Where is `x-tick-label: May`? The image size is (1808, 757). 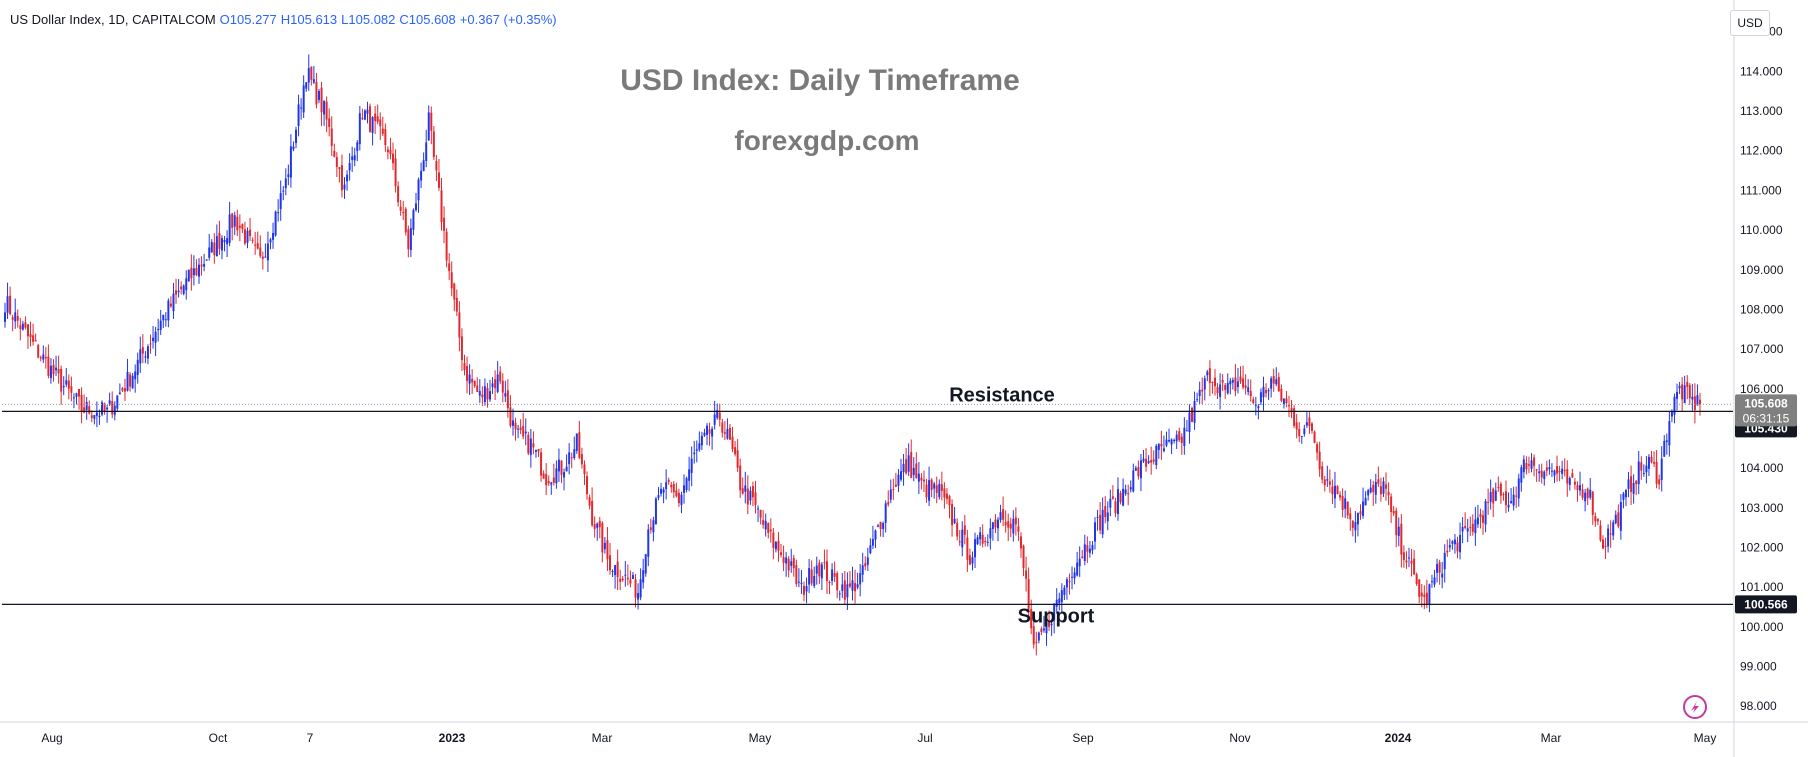
x-tick-label: May is located at coordinates (760, 738).